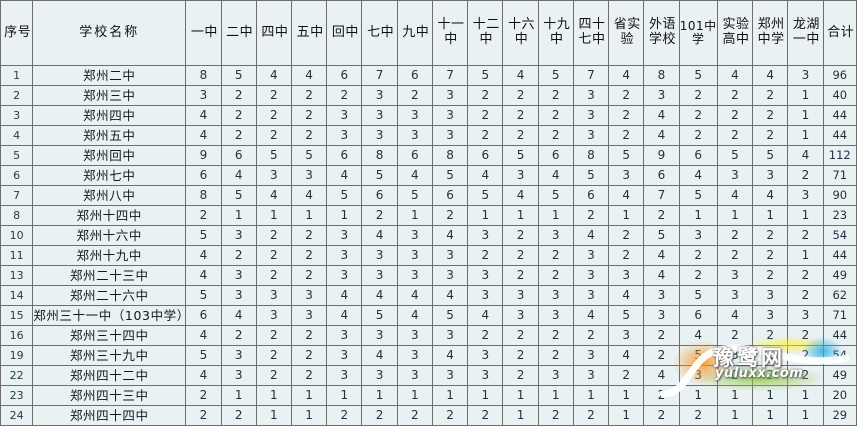 Image resolution: width=857 pixels, height=426 pixels. Describe the element at coordinates (839, 155) in the screenshot. I see `row-total-cell: 112` at that location.